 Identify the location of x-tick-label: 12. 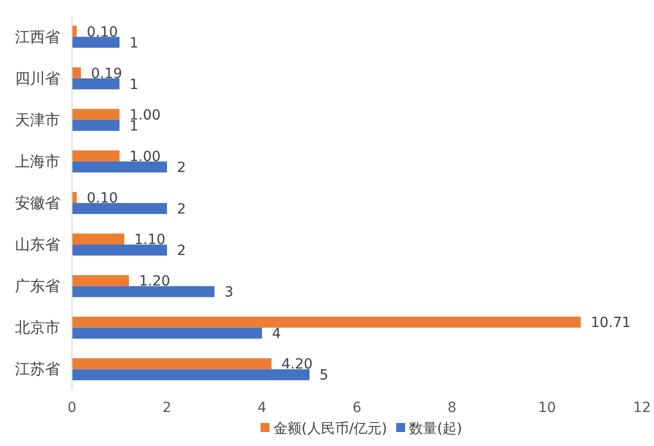
(642, 408).